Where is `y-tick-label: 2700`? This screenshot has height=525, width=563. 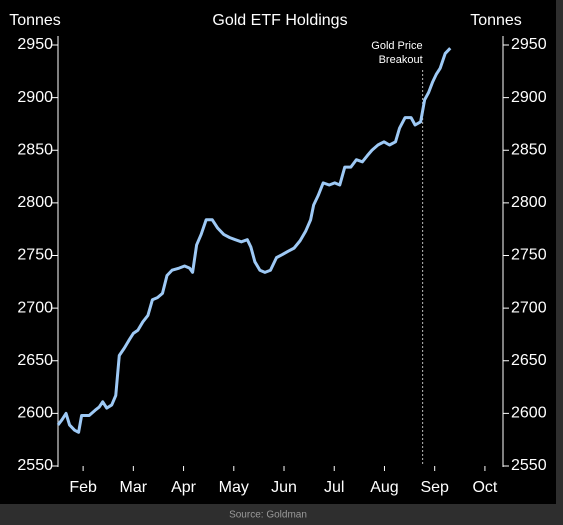 y-tick-label: 2700 is located at coordinates (35, 307).